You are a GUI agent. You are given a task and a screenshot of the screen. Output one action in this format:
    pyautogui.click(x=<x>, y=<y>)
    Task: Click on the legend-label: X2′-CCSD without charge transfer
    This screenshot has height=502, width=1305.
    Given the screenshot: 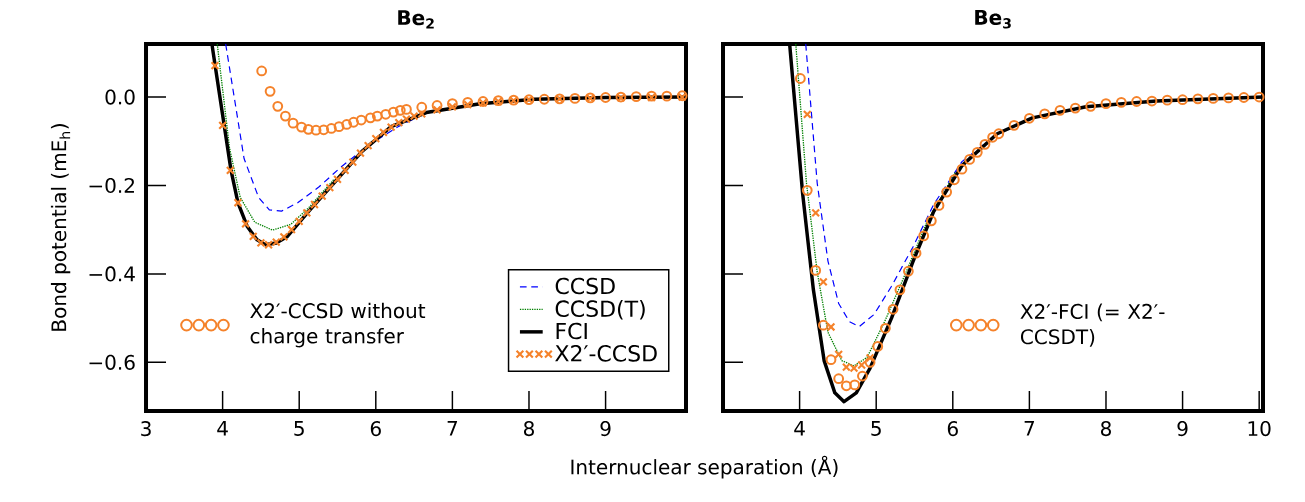 What is the action you would take?
    pyautogui.click(x=338, y=325)
    